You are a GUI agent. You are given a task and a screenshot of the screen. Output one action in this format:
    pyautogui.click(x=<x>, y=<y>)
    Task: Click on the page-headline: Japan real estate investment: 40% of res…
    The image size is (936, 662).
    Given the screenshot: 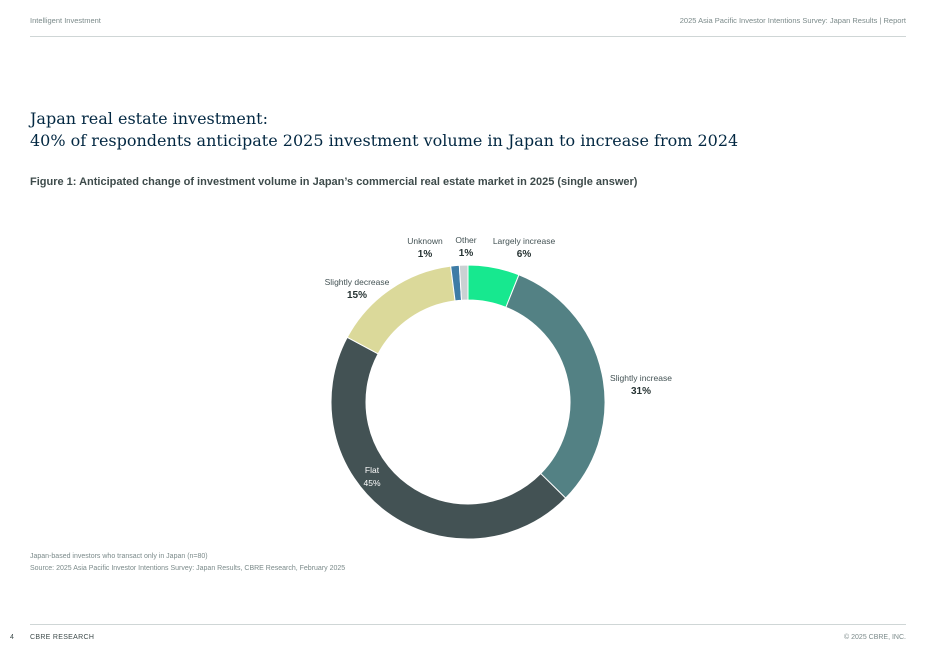 What is the action you would take?
    pyautogui.click(x=470, y=130)
    